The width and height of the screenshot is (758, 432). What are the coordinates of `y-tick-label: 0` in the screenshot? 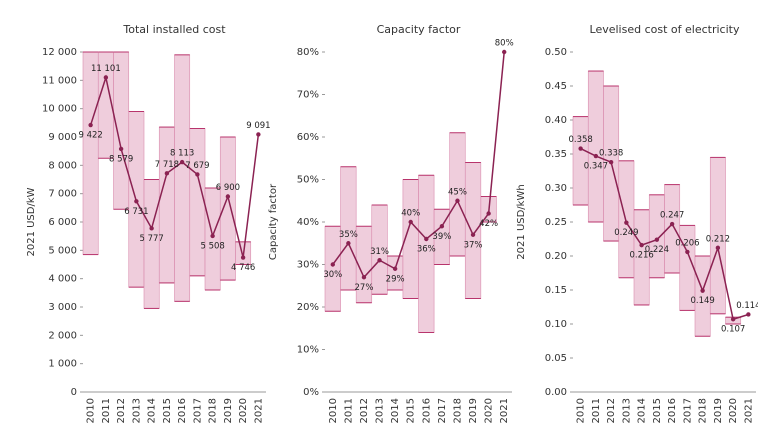 It's located at (74, 392).